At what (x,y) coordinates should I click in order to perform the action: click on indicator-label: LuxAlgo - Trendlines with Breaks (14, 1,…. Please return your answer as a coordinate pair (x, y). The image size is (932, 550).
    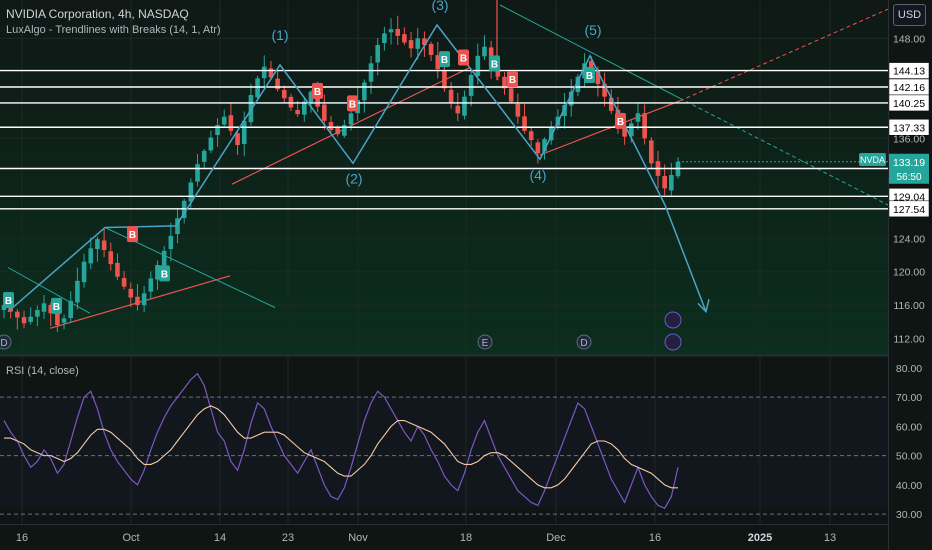
    Looking at the image, I should click on (113, 30).